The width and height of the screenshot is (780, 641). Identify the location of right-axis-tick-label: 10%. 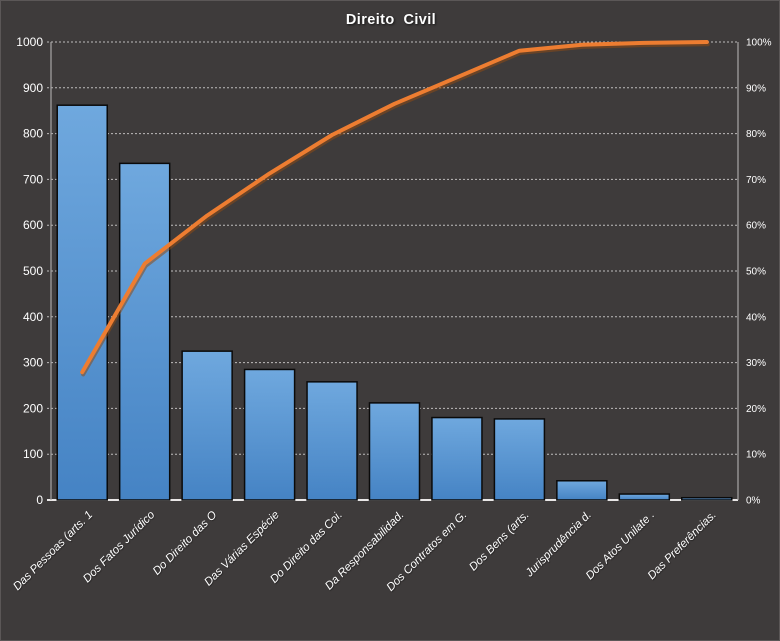
(756, 455).